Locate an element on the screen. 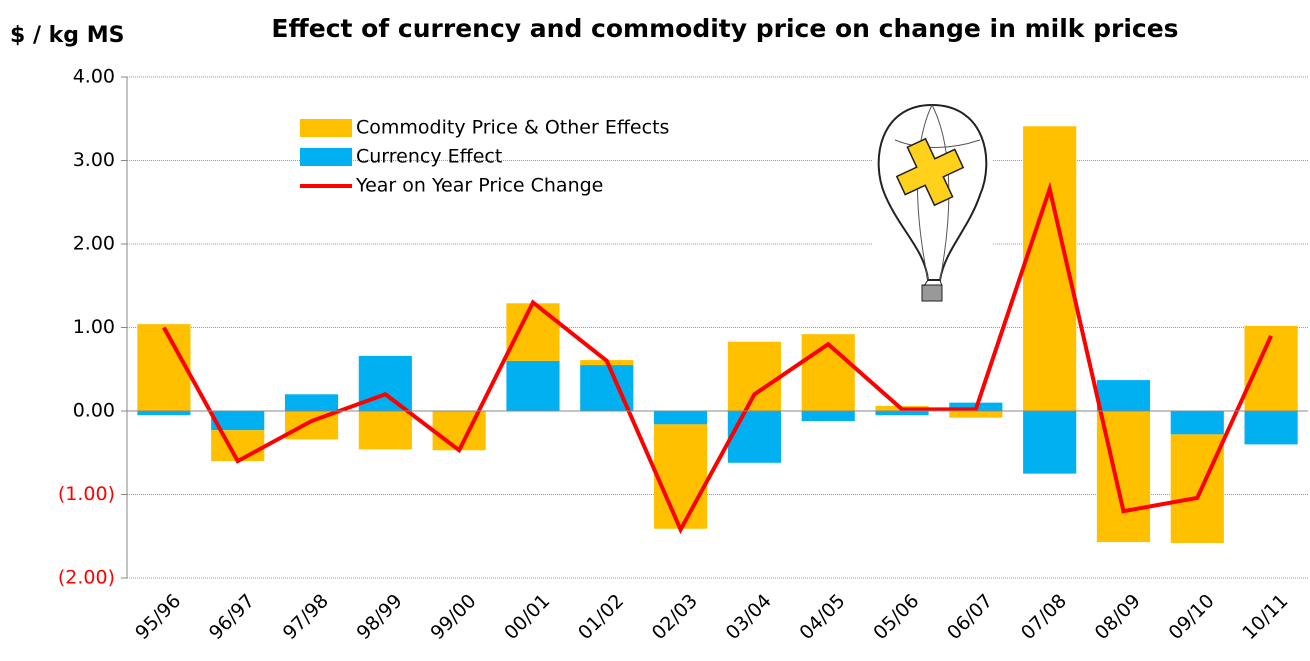  y-tick-label: 3.00 is located at coordinates (94, 160).